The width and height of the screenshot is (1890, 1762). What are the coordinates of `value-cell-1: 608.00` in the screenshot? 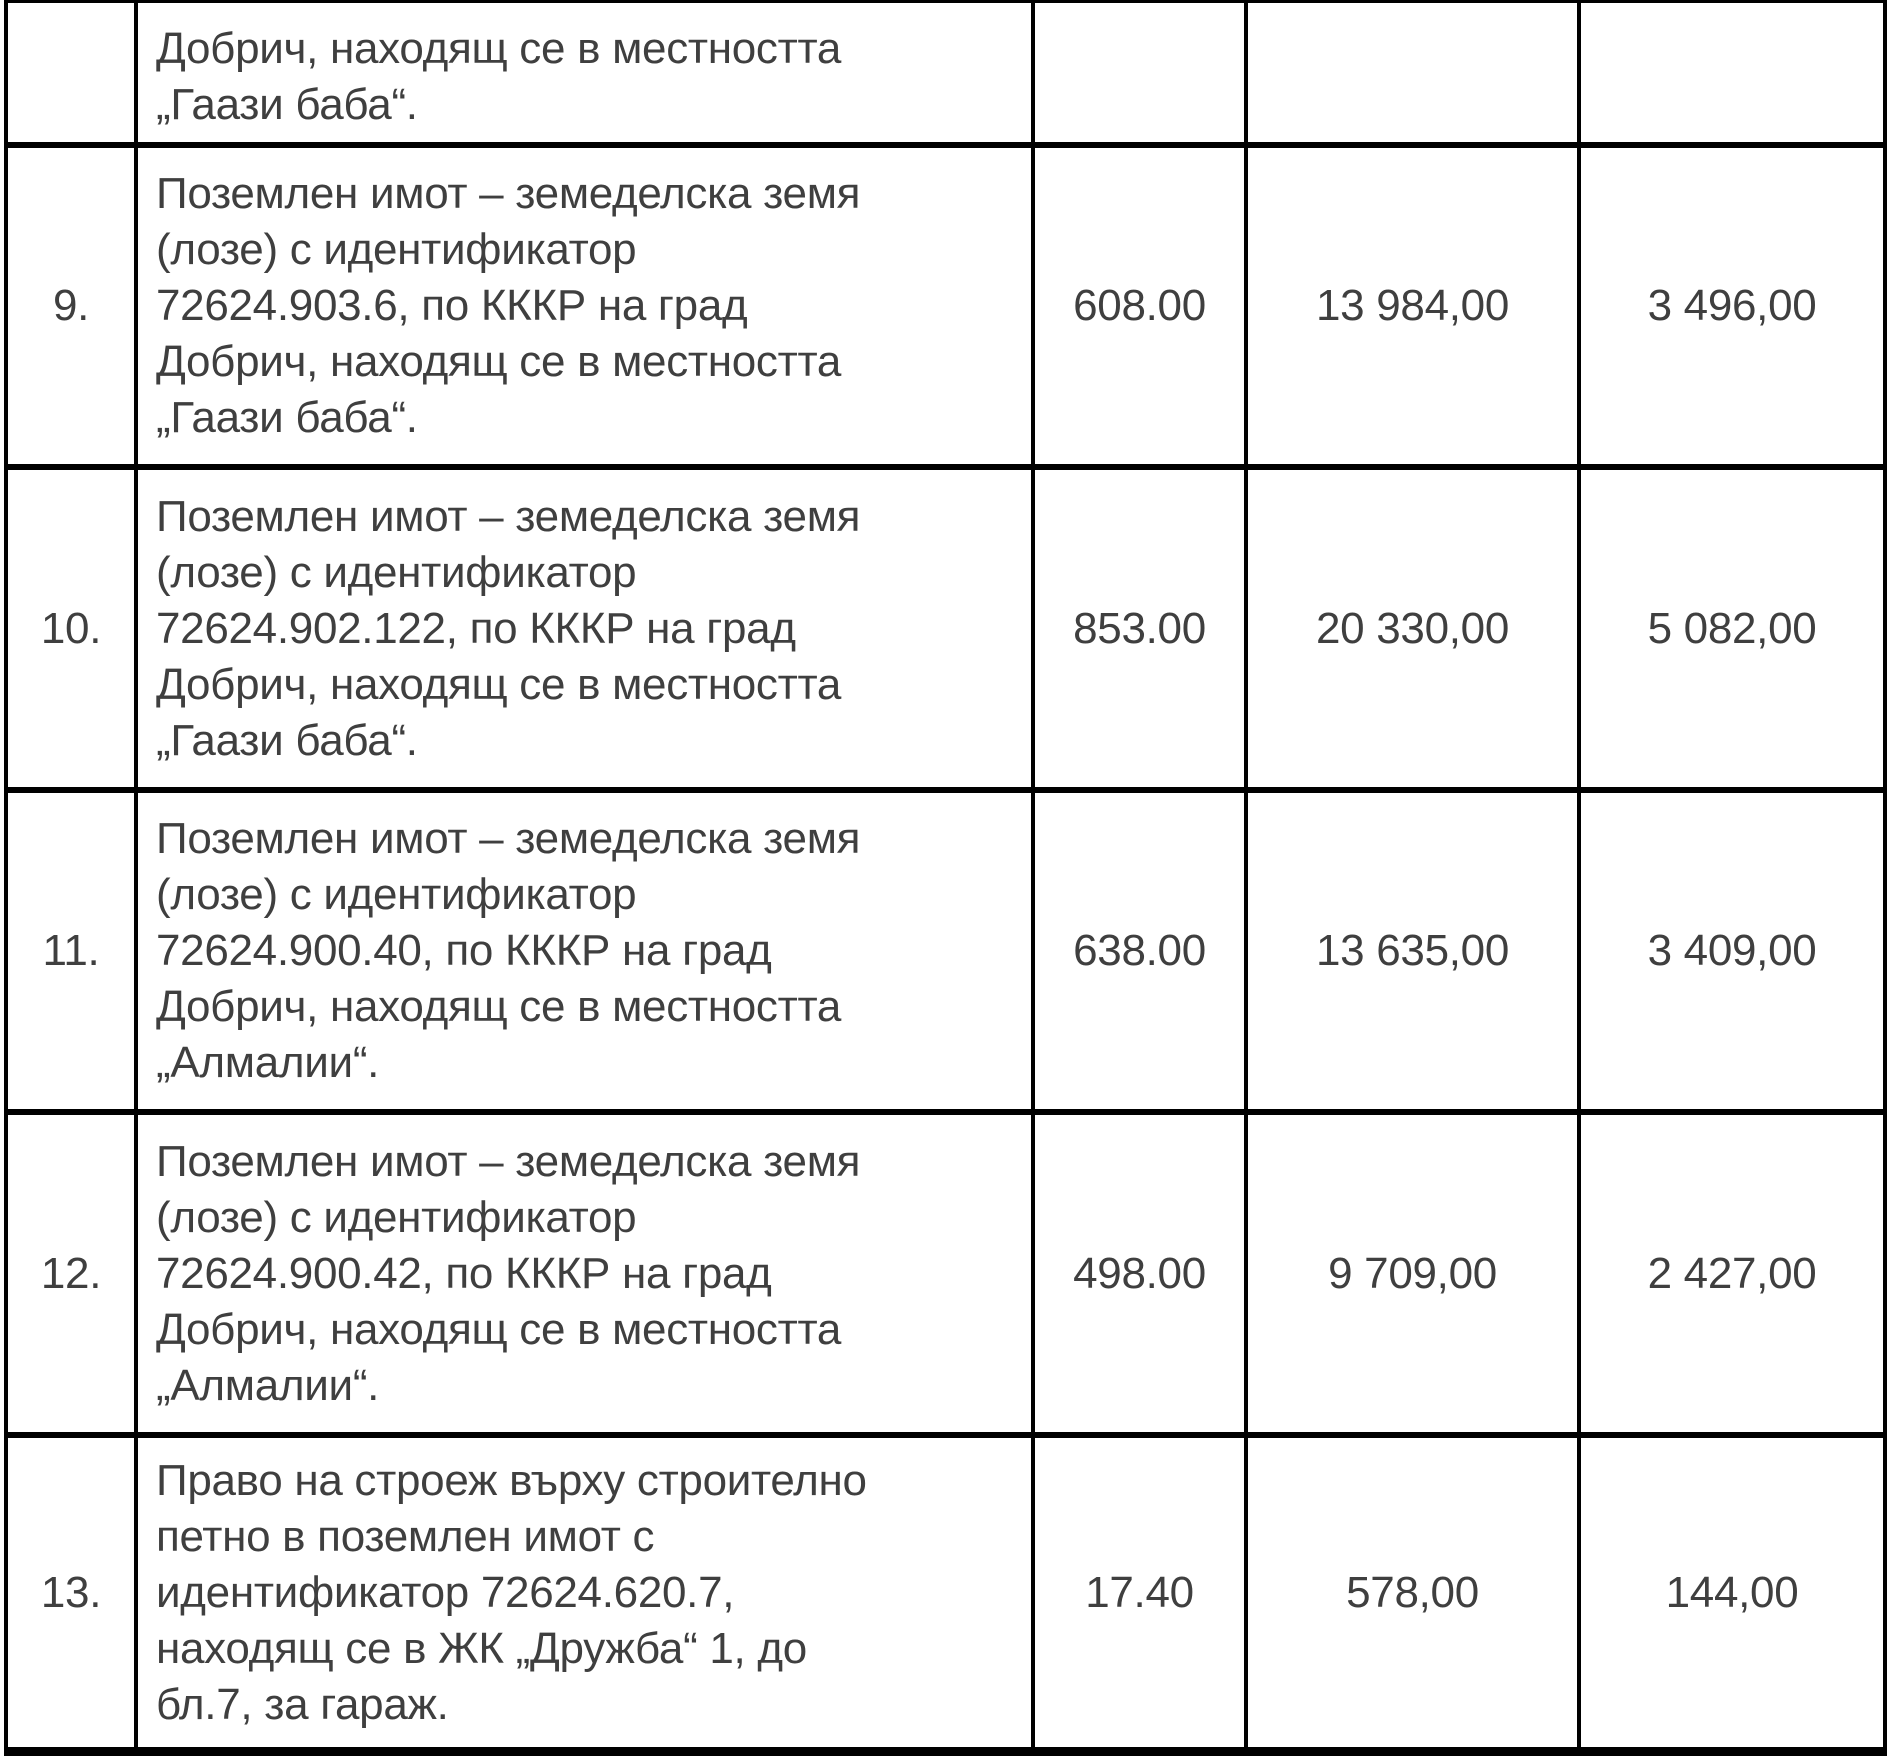 It's located at (1141, 309).